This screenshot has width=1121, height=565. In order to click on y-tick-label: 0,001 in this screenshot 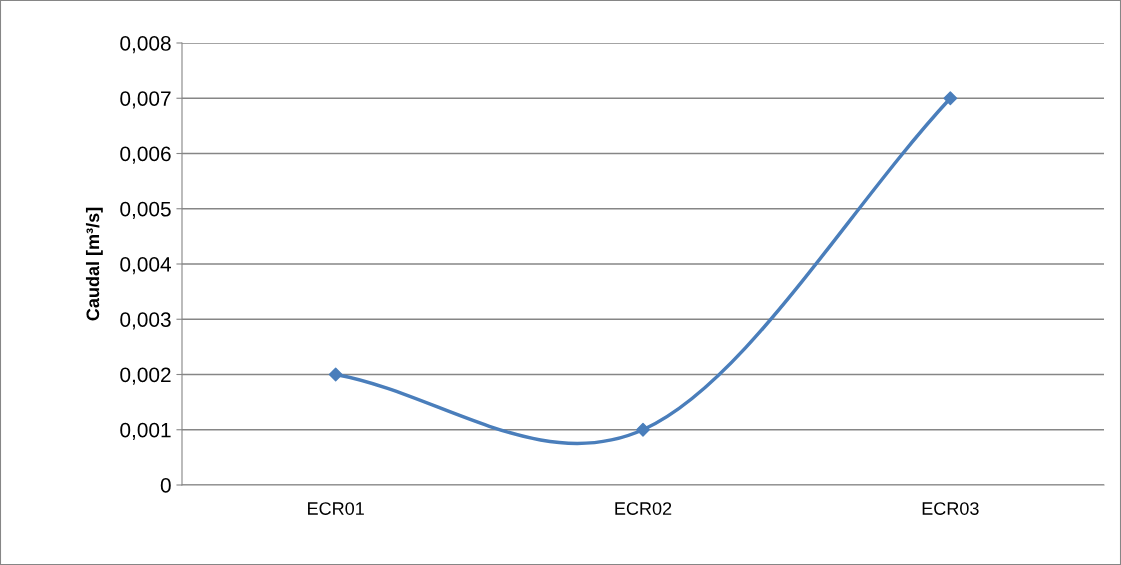, I will do `click(145, 431)`.